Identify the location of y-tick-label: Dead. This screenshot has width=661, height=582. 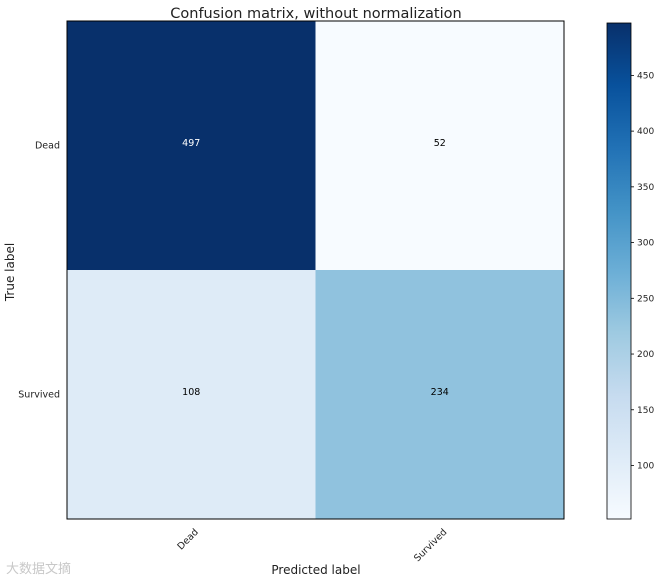
(47, 146).